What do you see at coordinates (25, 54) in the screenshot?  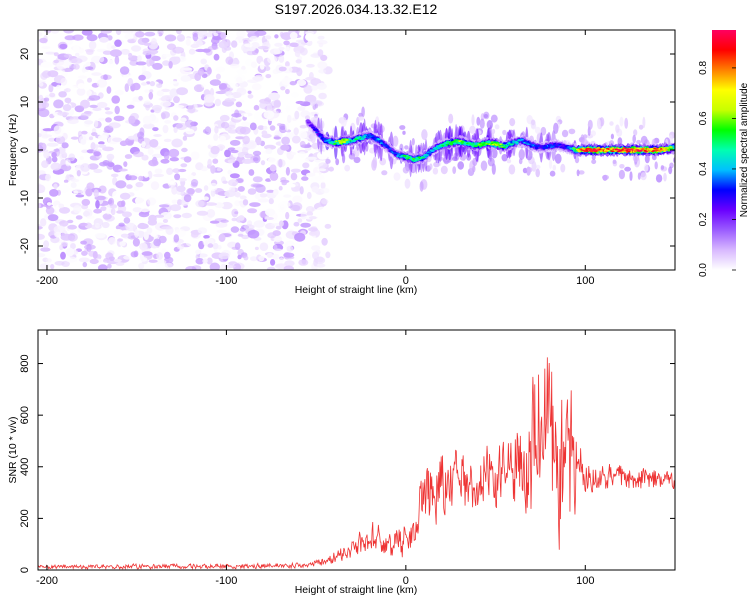 I see `y-tick-label: 20` at bounding box center [25, 54].